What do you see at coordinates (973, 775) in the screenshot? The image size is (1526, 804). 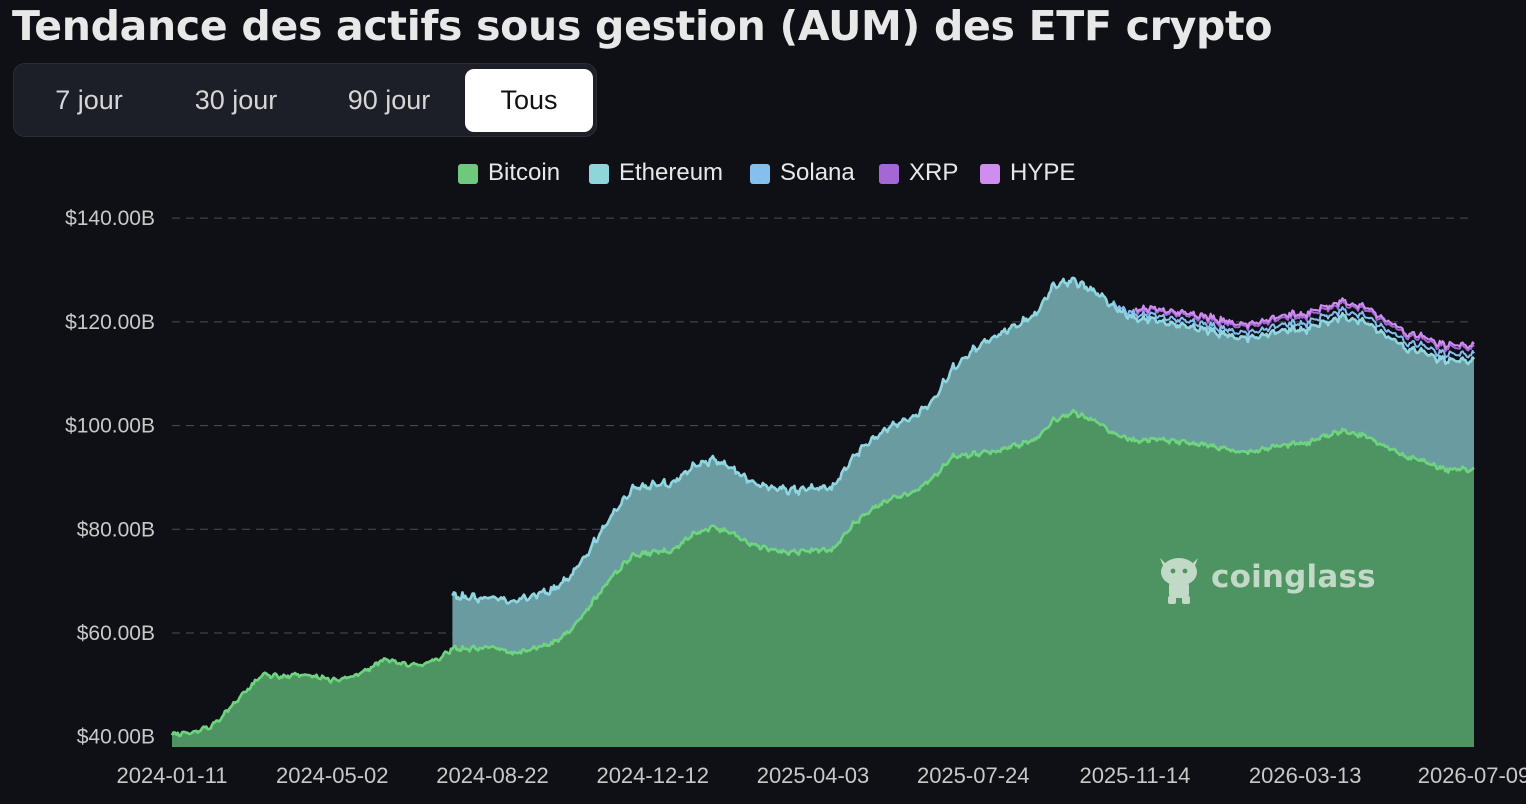 I see `x-tick-label: 2025-07-24` at bounding box center [973, 775].